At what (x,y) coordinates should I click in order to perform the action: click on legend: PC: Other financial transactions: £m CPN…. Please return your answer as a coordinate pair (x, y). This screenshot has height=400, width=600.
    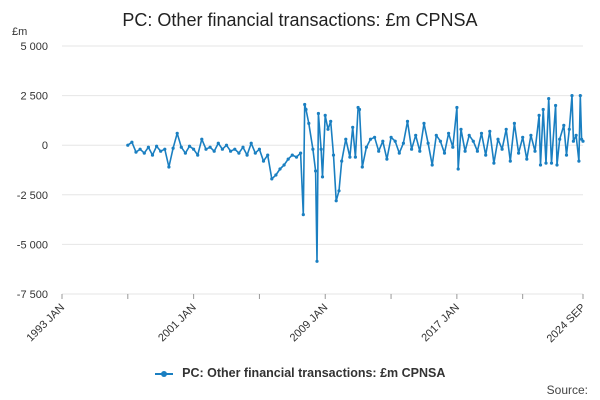
    Looking at the image, I should click on (300, 373).